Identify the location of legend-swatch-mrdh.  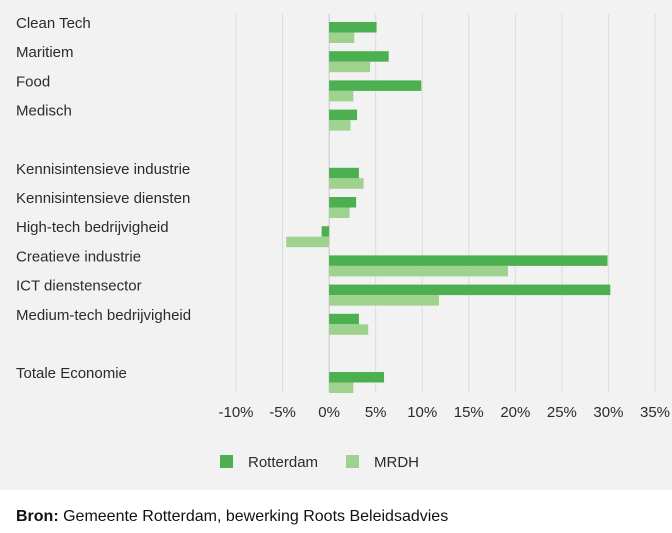
(352, 461).